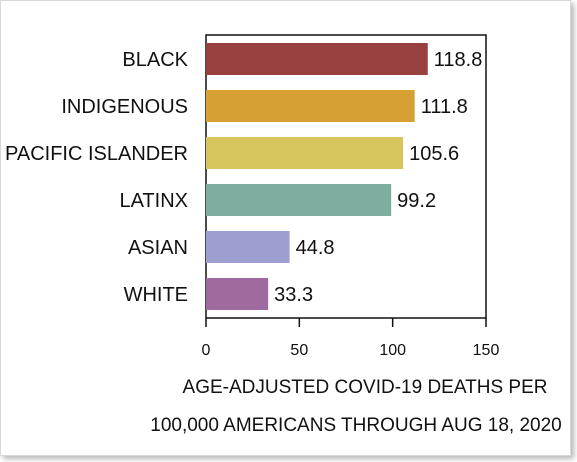 The image size is (577, 462). What do you see at coordinates (237, 294) in the screenshot?
I see `bar-white` at bounding box center [237, 294].